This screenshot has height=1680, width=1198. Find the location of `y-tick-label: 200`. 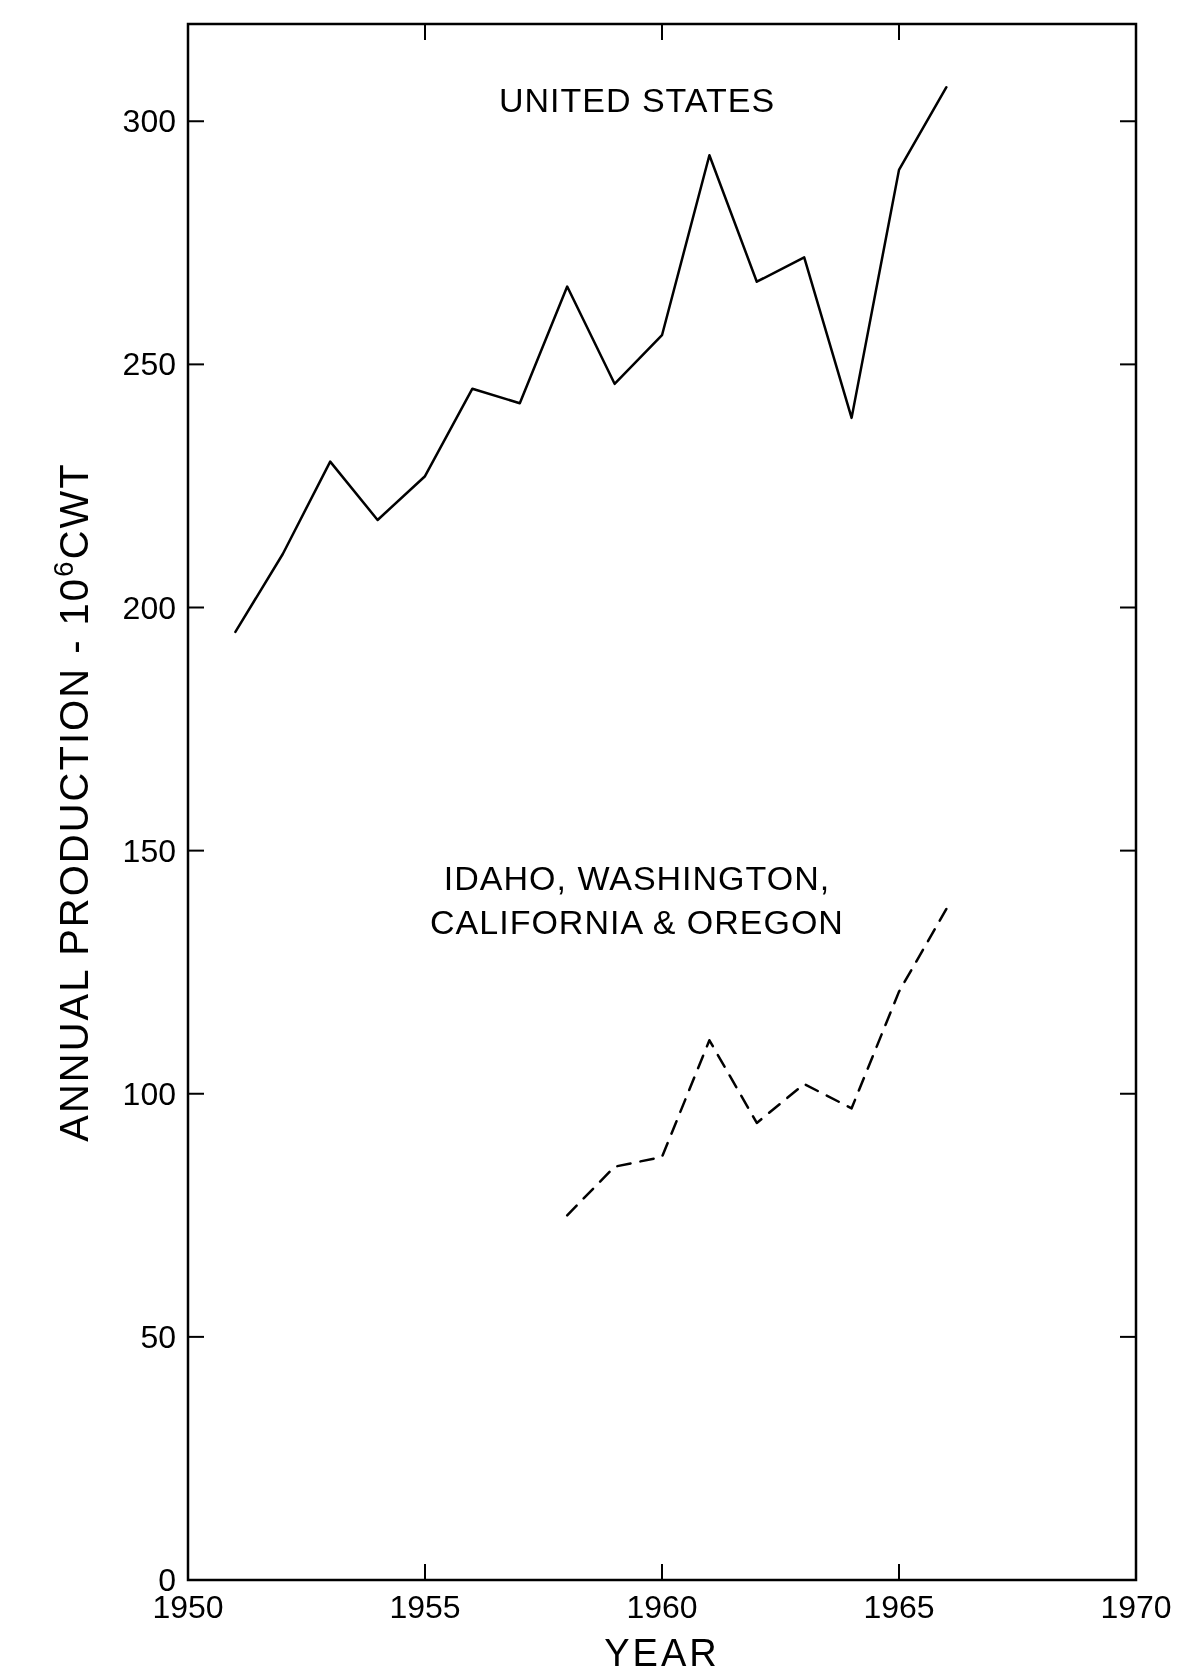

y-tick-label: 200 is located at coordinates (149, 607).